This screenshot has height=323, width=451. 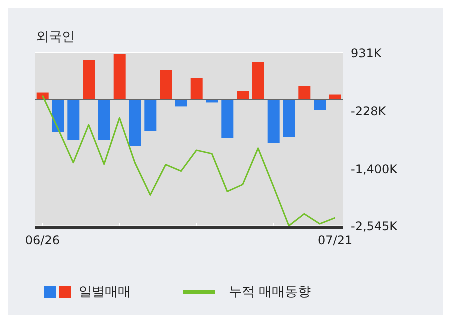 What do you see at coordinates (369, 111) in the screenshot?
I see `y-tick-label: -228K` at bounding box center [369, 111].